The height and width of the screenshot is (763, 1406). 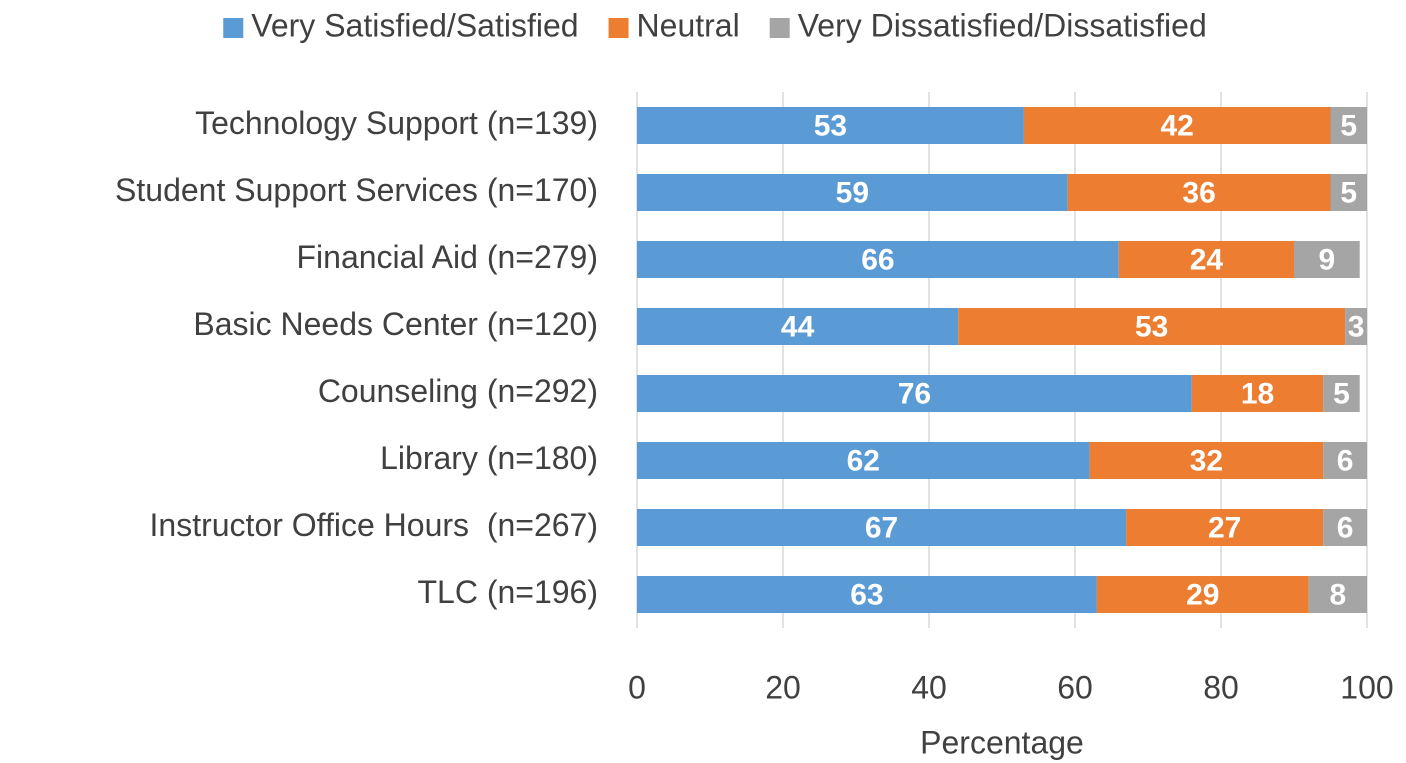 I want to click on data-label: 8, so click(x=1337, y=594).